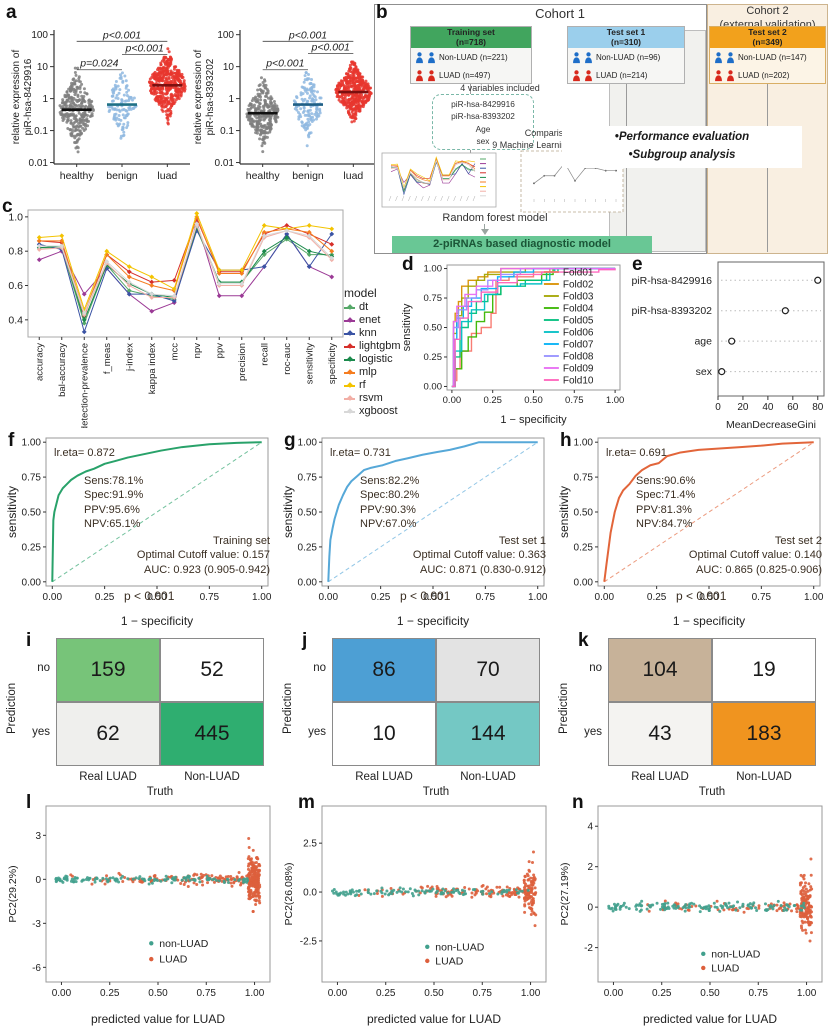  I want to click on variable-4: sex, so click(483, 141).